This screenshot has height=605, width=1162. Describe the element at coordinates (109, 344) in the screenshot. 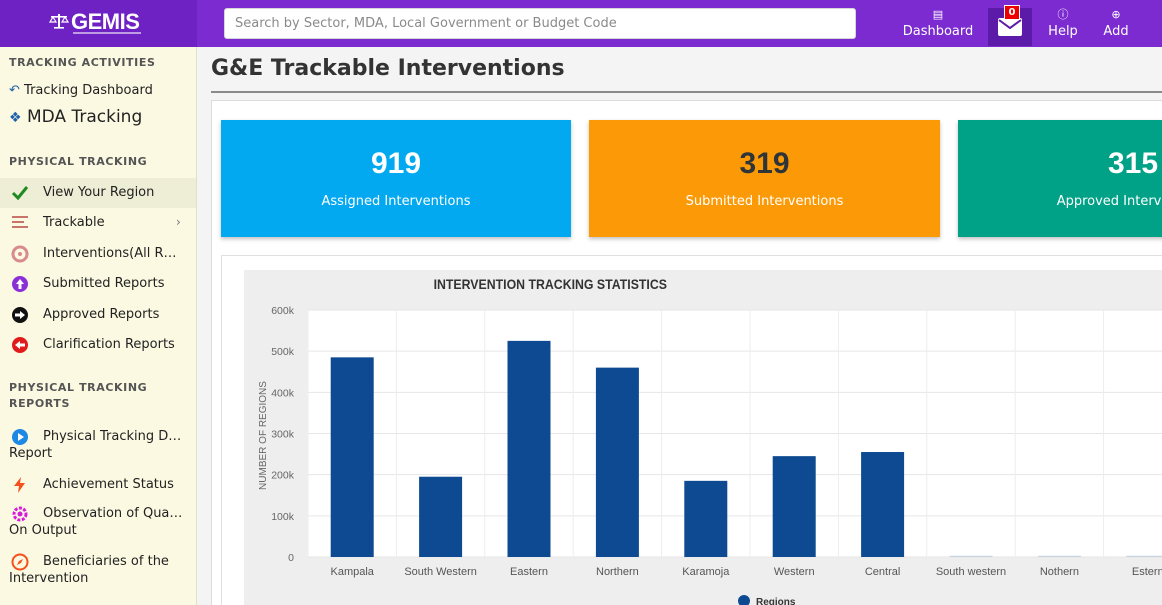

I see `sidebar-item-label: Clarification Reports` at that location.